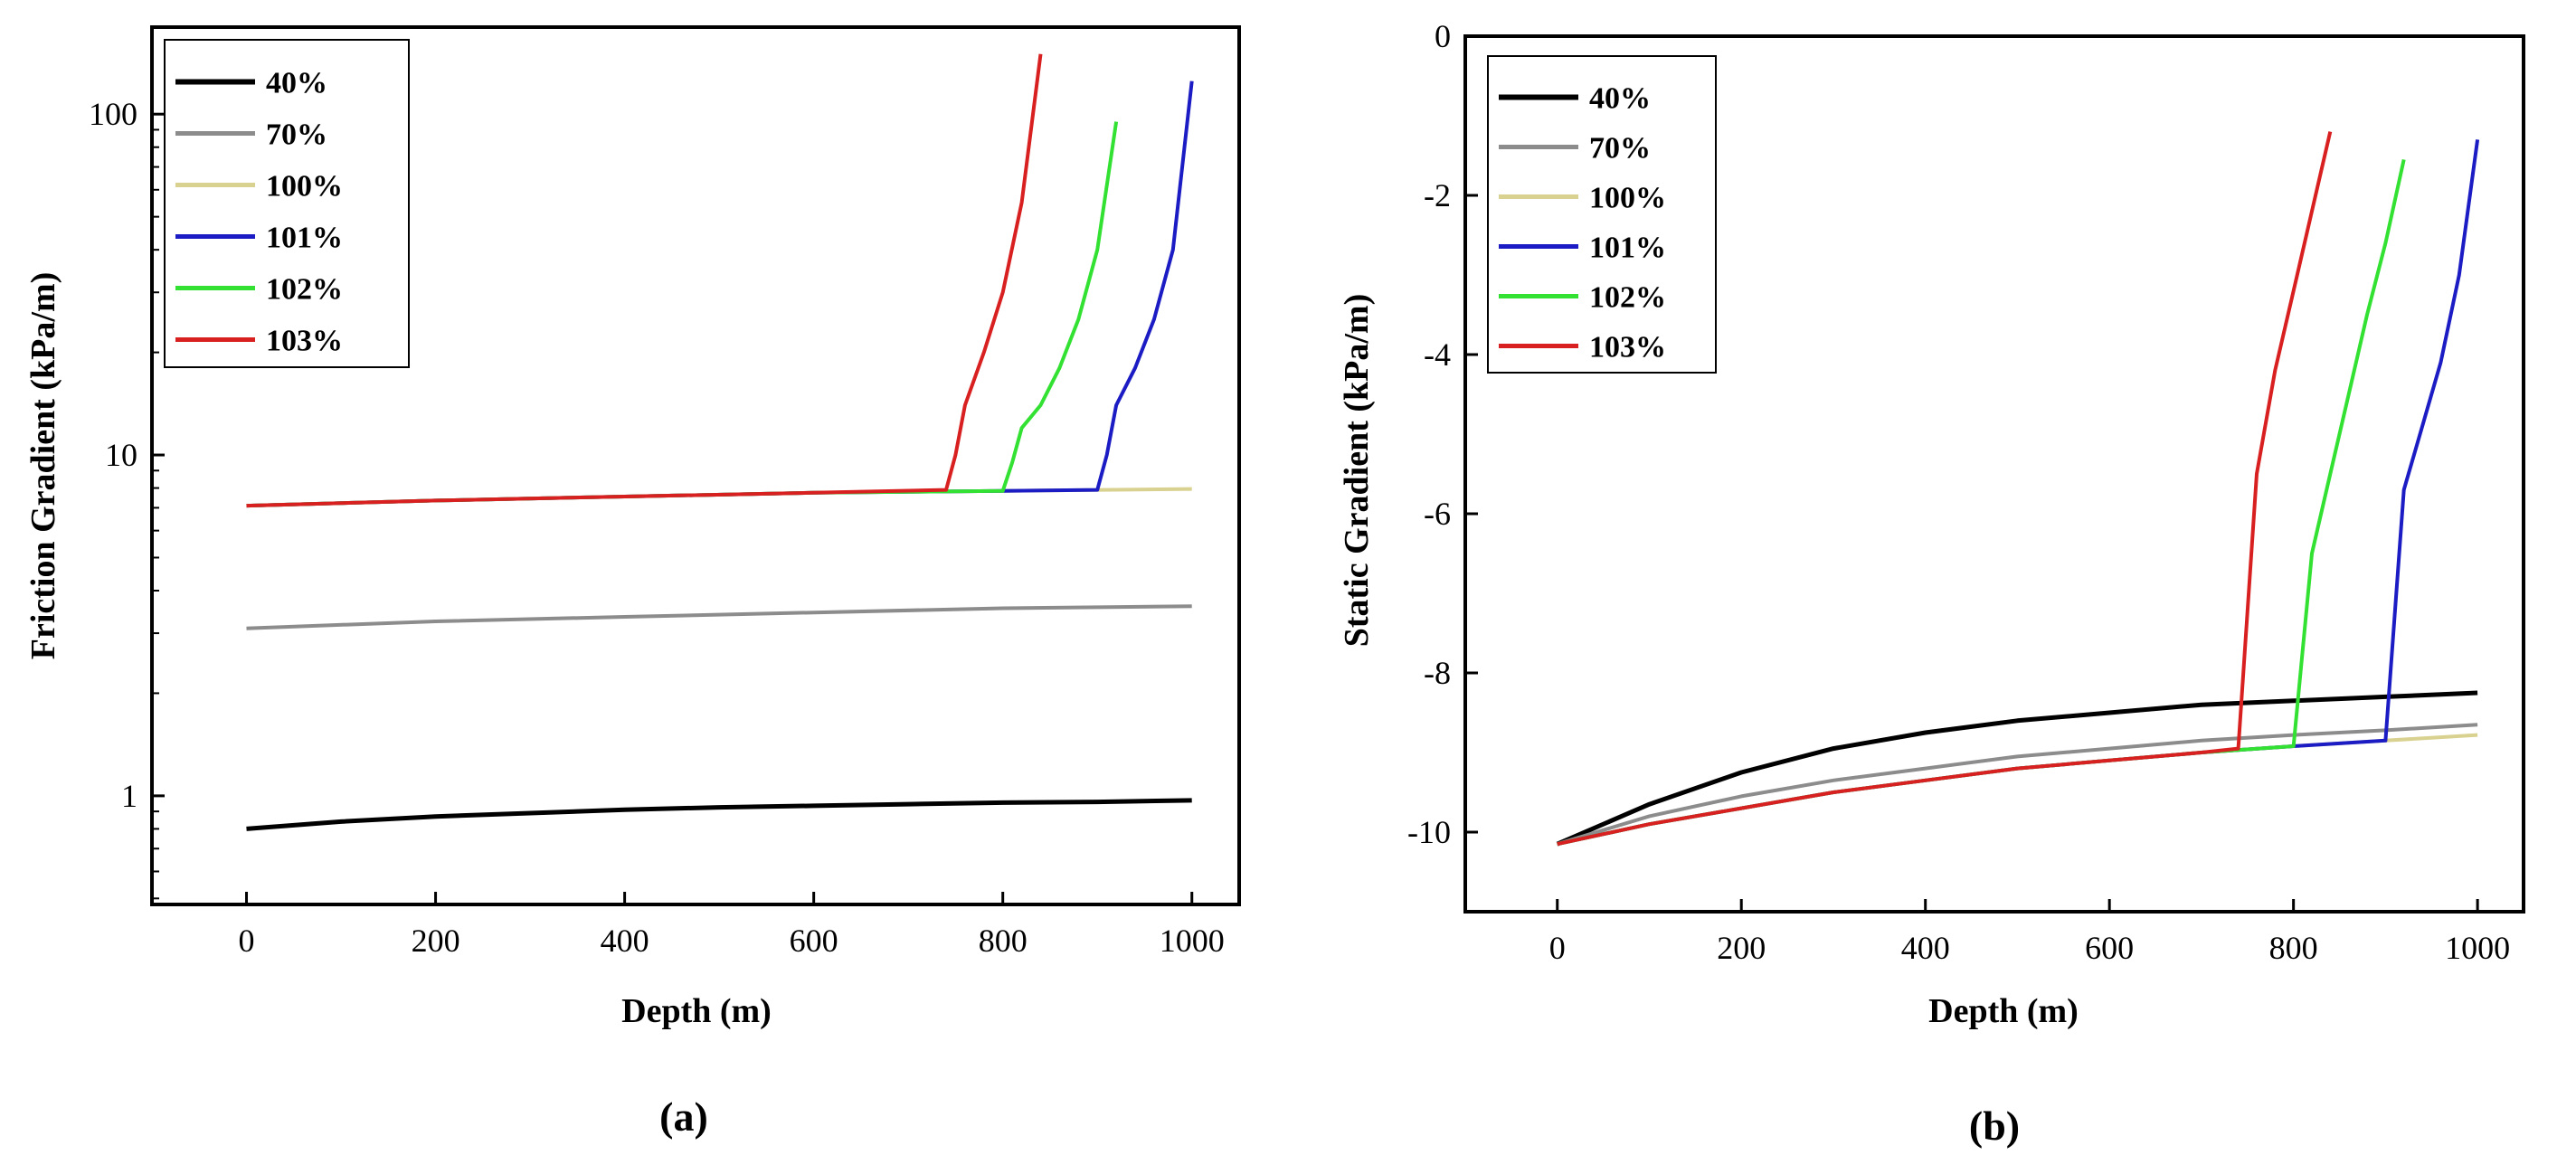  Describe the element at coordinates (1357, 471) in the screenshot. I see `y-axis-label: Static Gradient (kPa/m)` at that location.